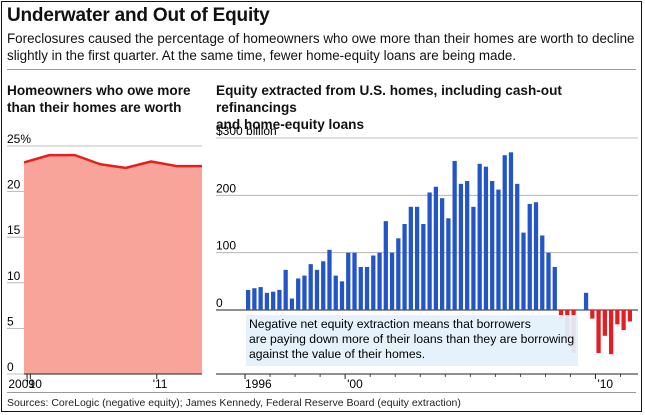 The image size is (645, 415). I want to click on left-ytick-label: 5, so click(10, 321).